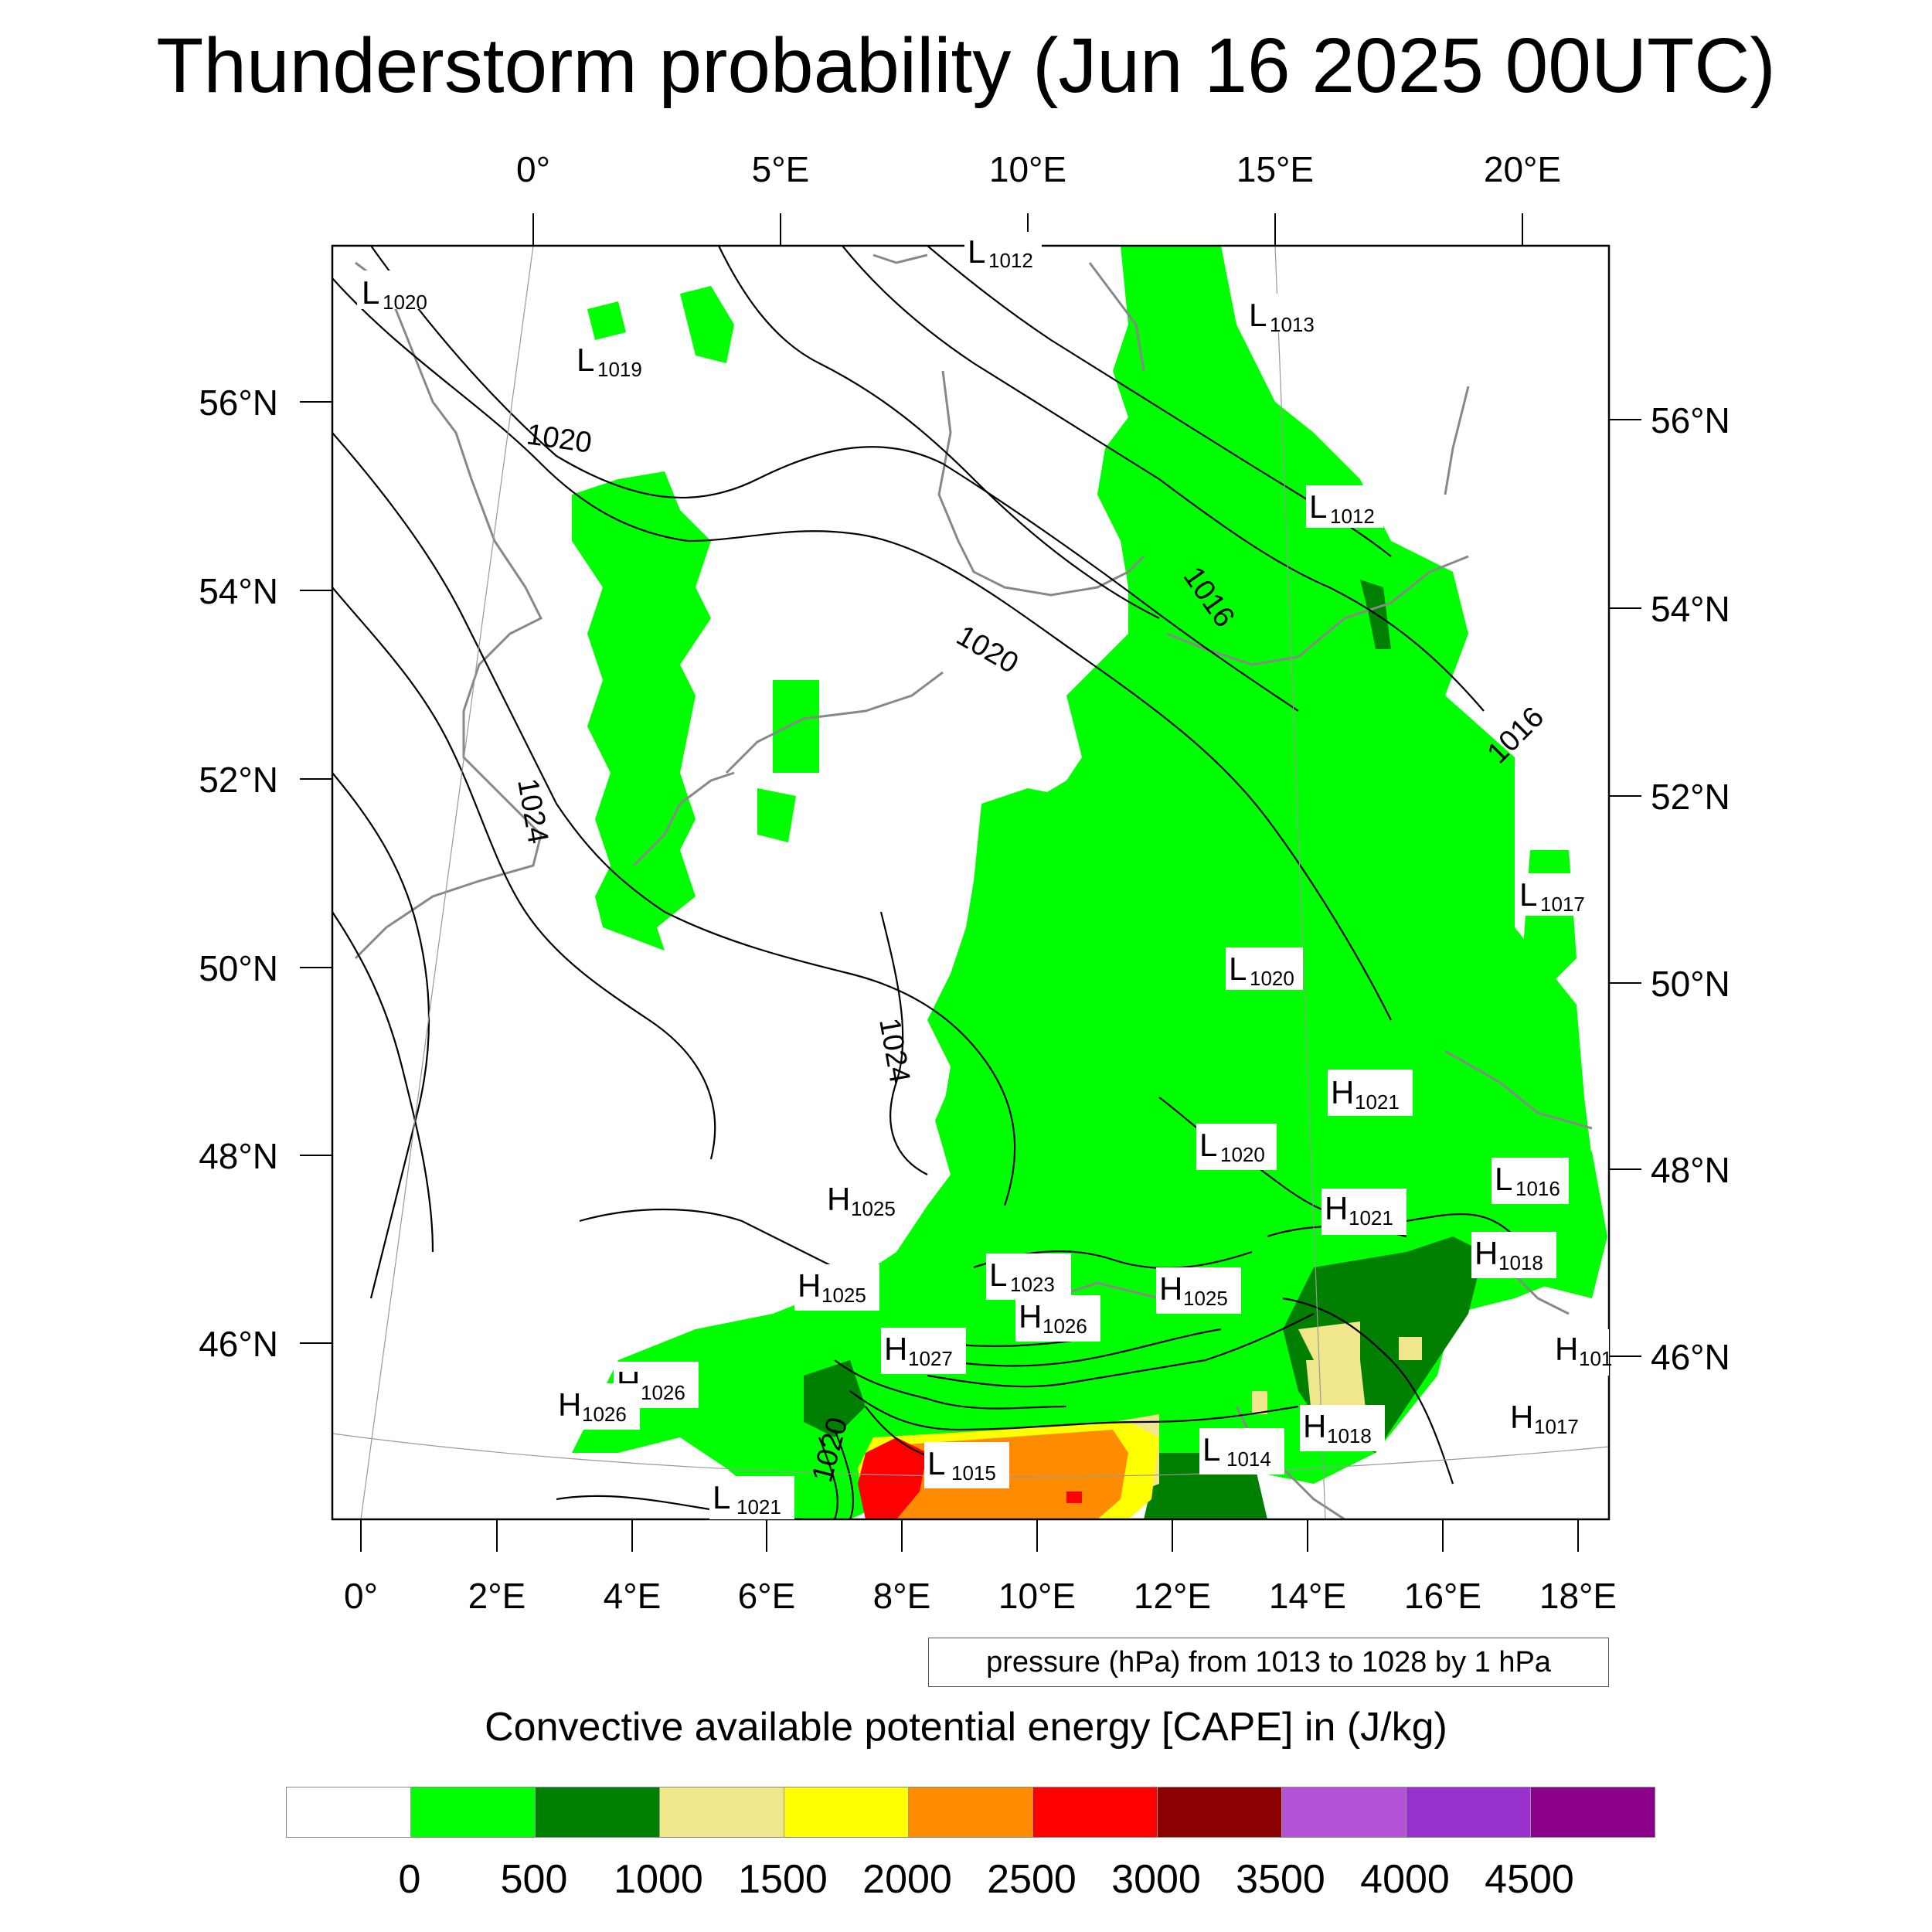 This screenshot has height=1932, width=1932. I want to click on colorbar-label: 4000, so click(1405, 1880).